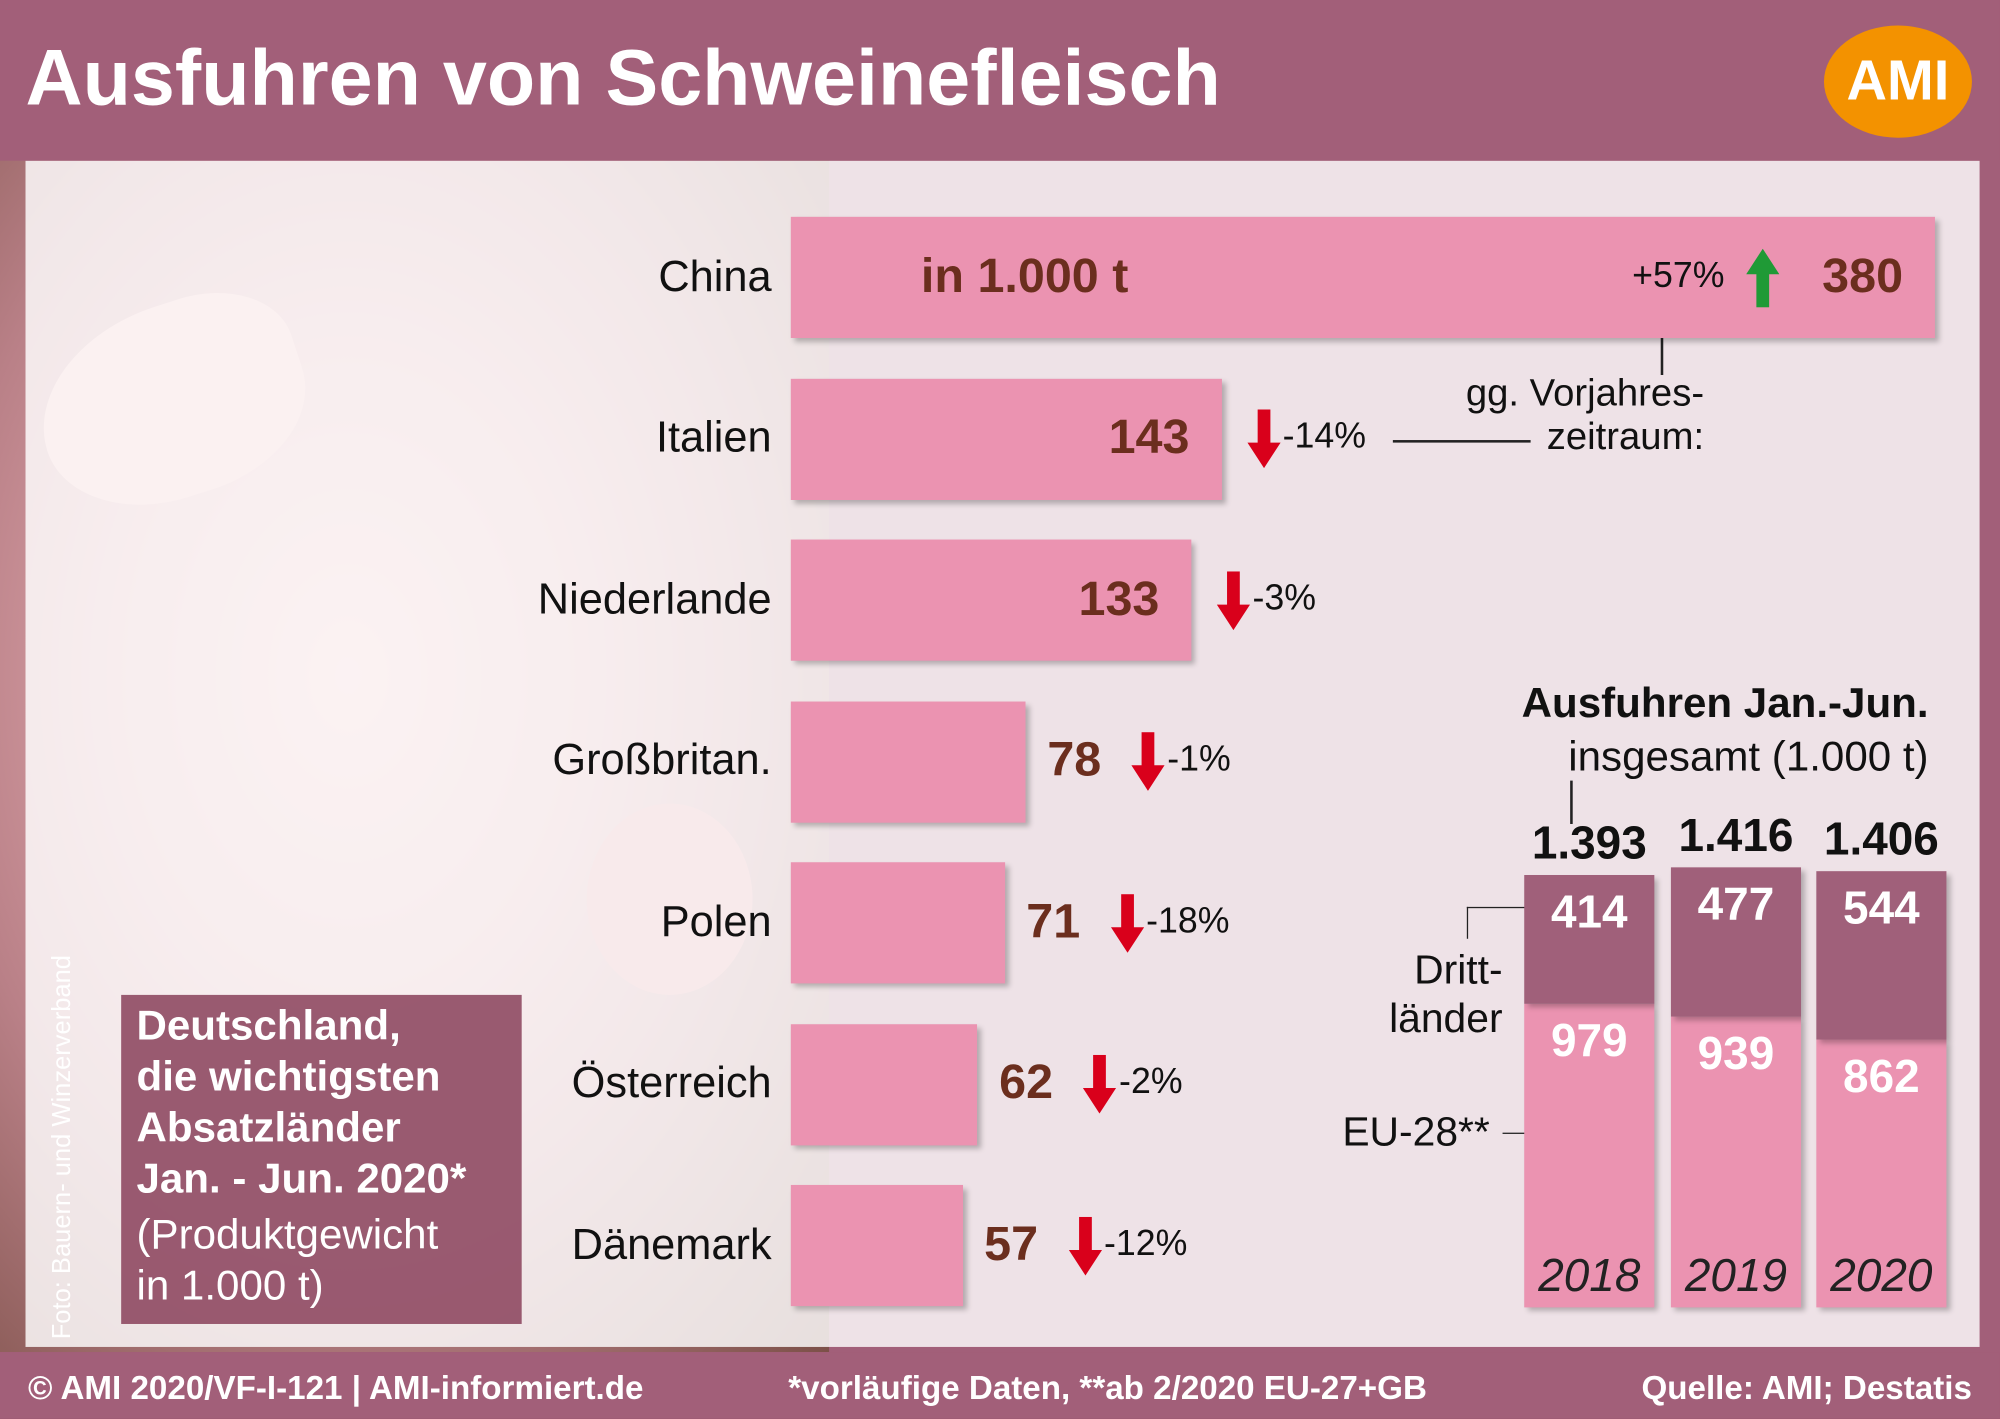 The image size is (2000, 1419). I want to click on year-label: 2020, so click(1881, 1275).